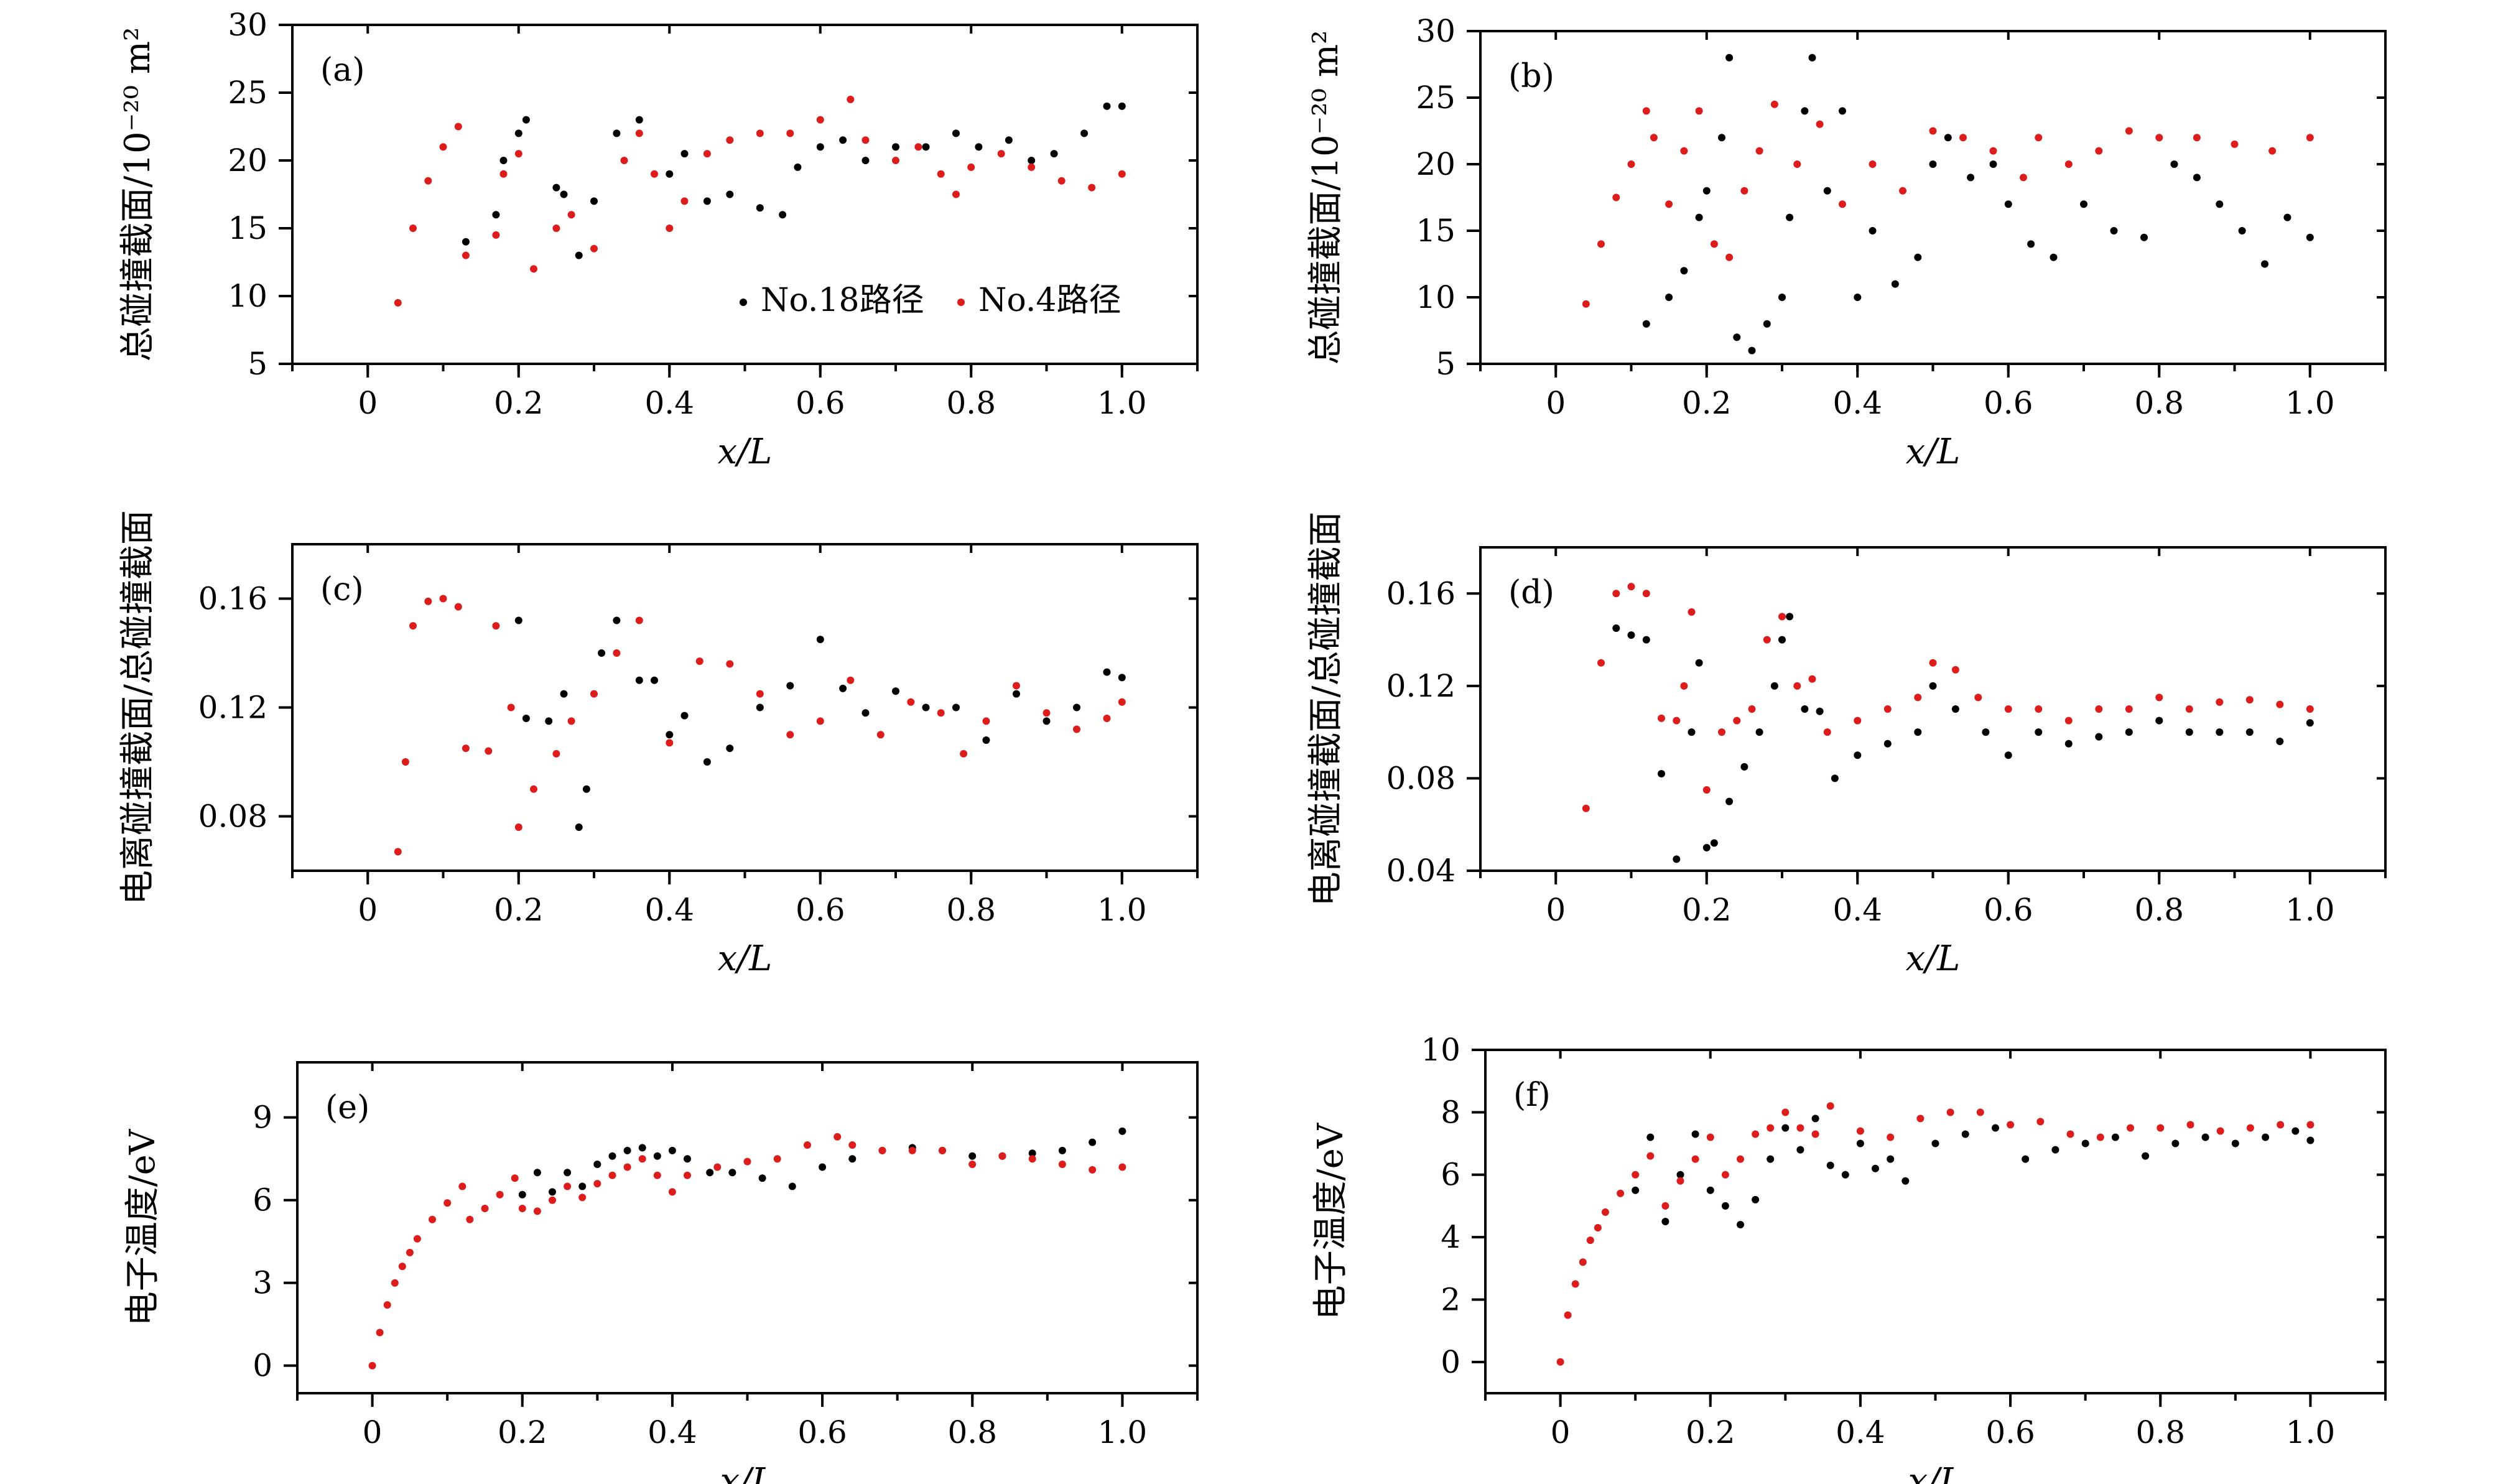 This screenshot has width=2498, height=1484. I want to click on legend-marker-path18, so click(744, 302).